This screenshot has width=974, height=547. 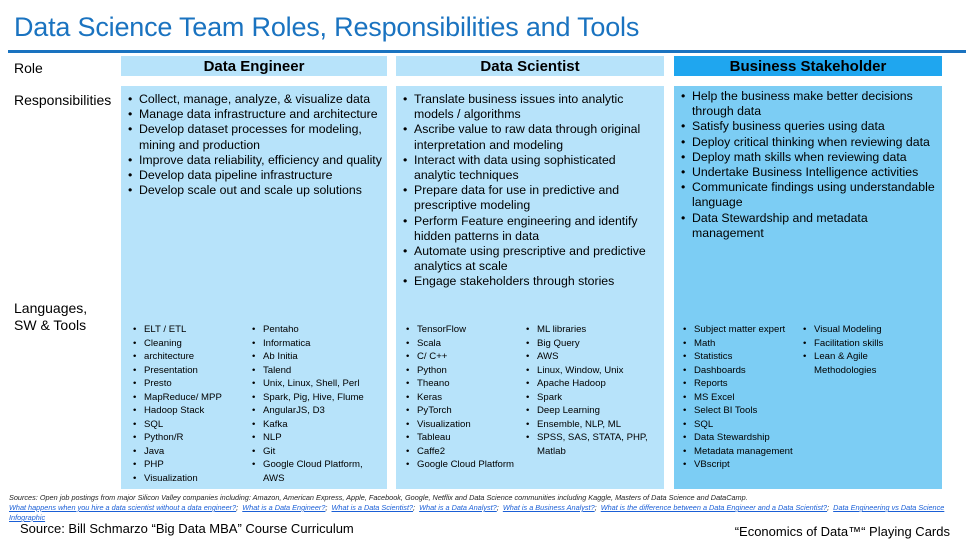 What do you see at coordinates (28, 68) in the screenshot?
I see `row-label-role: Role` at bounding box center [28, 68].